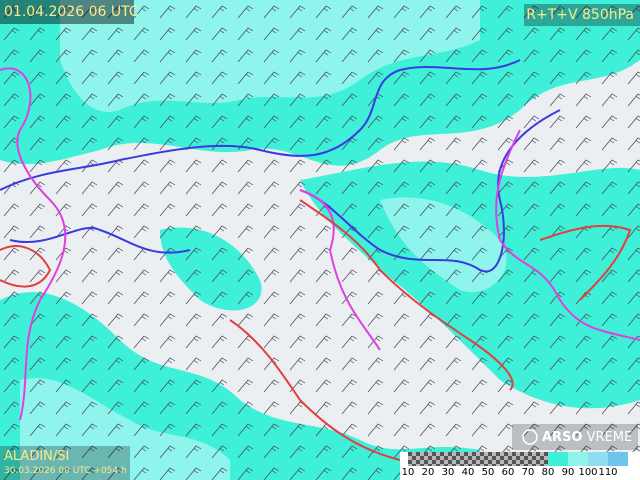  What do you see at coordinates (488, 472) in the screenshot?
I see `legend-label: 50` at bounding box center [488, 472].